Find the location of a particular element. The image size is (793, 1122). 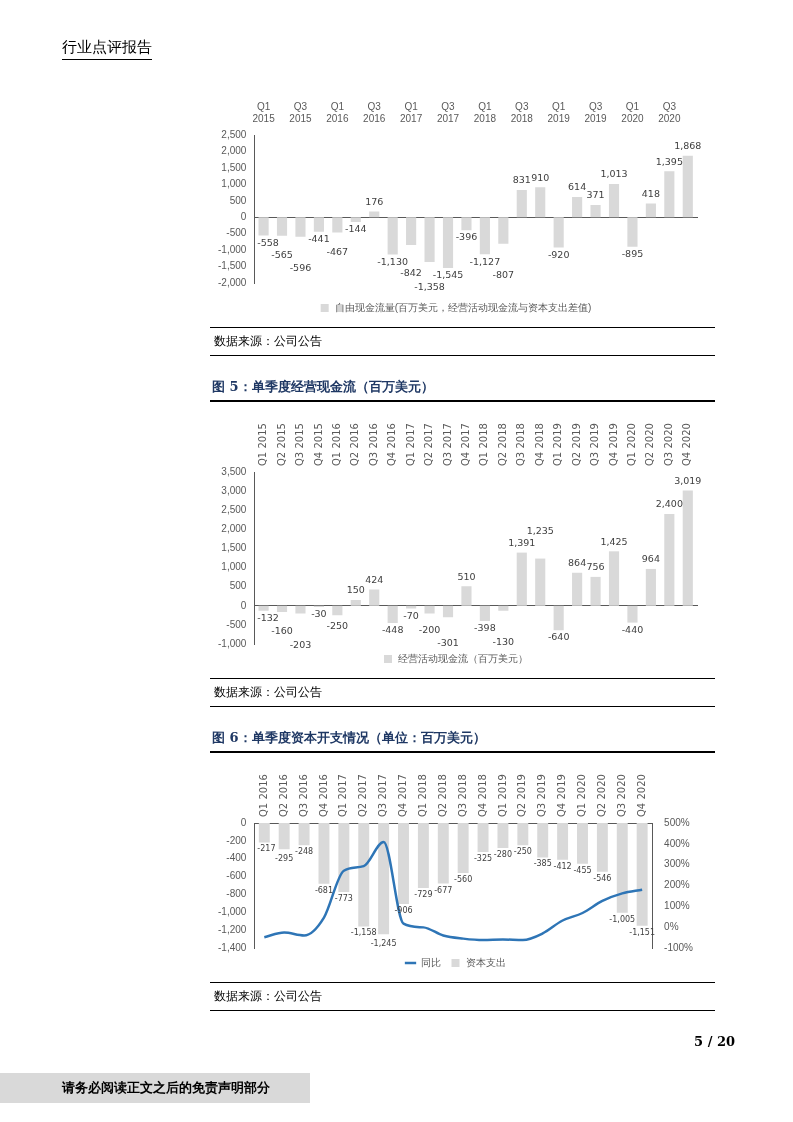

x-tick-label: Q2 2015 is located at coordinates (281, 444).